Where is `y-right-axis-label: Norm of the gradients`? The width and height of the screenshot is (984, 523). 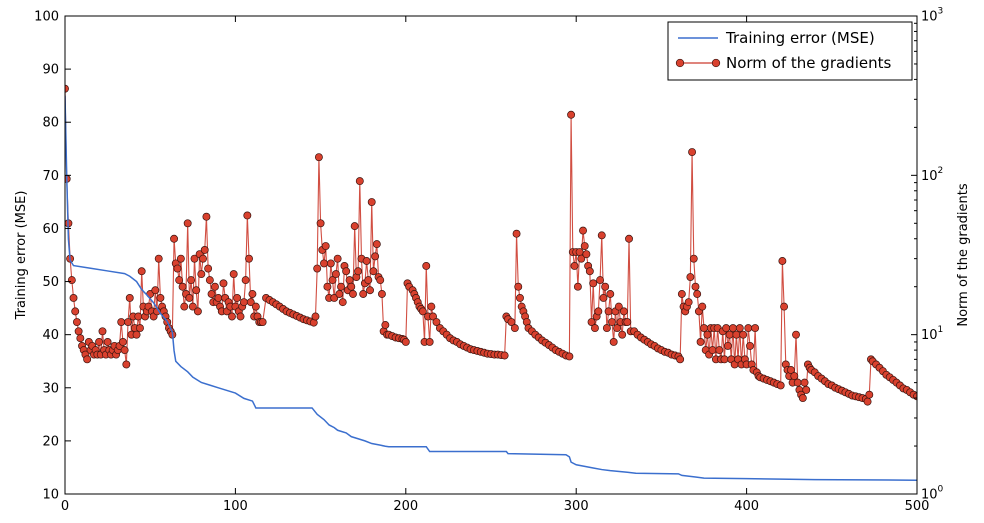
y-right-axis-label: Norm of the gradients is located at coordinates (963, 254).